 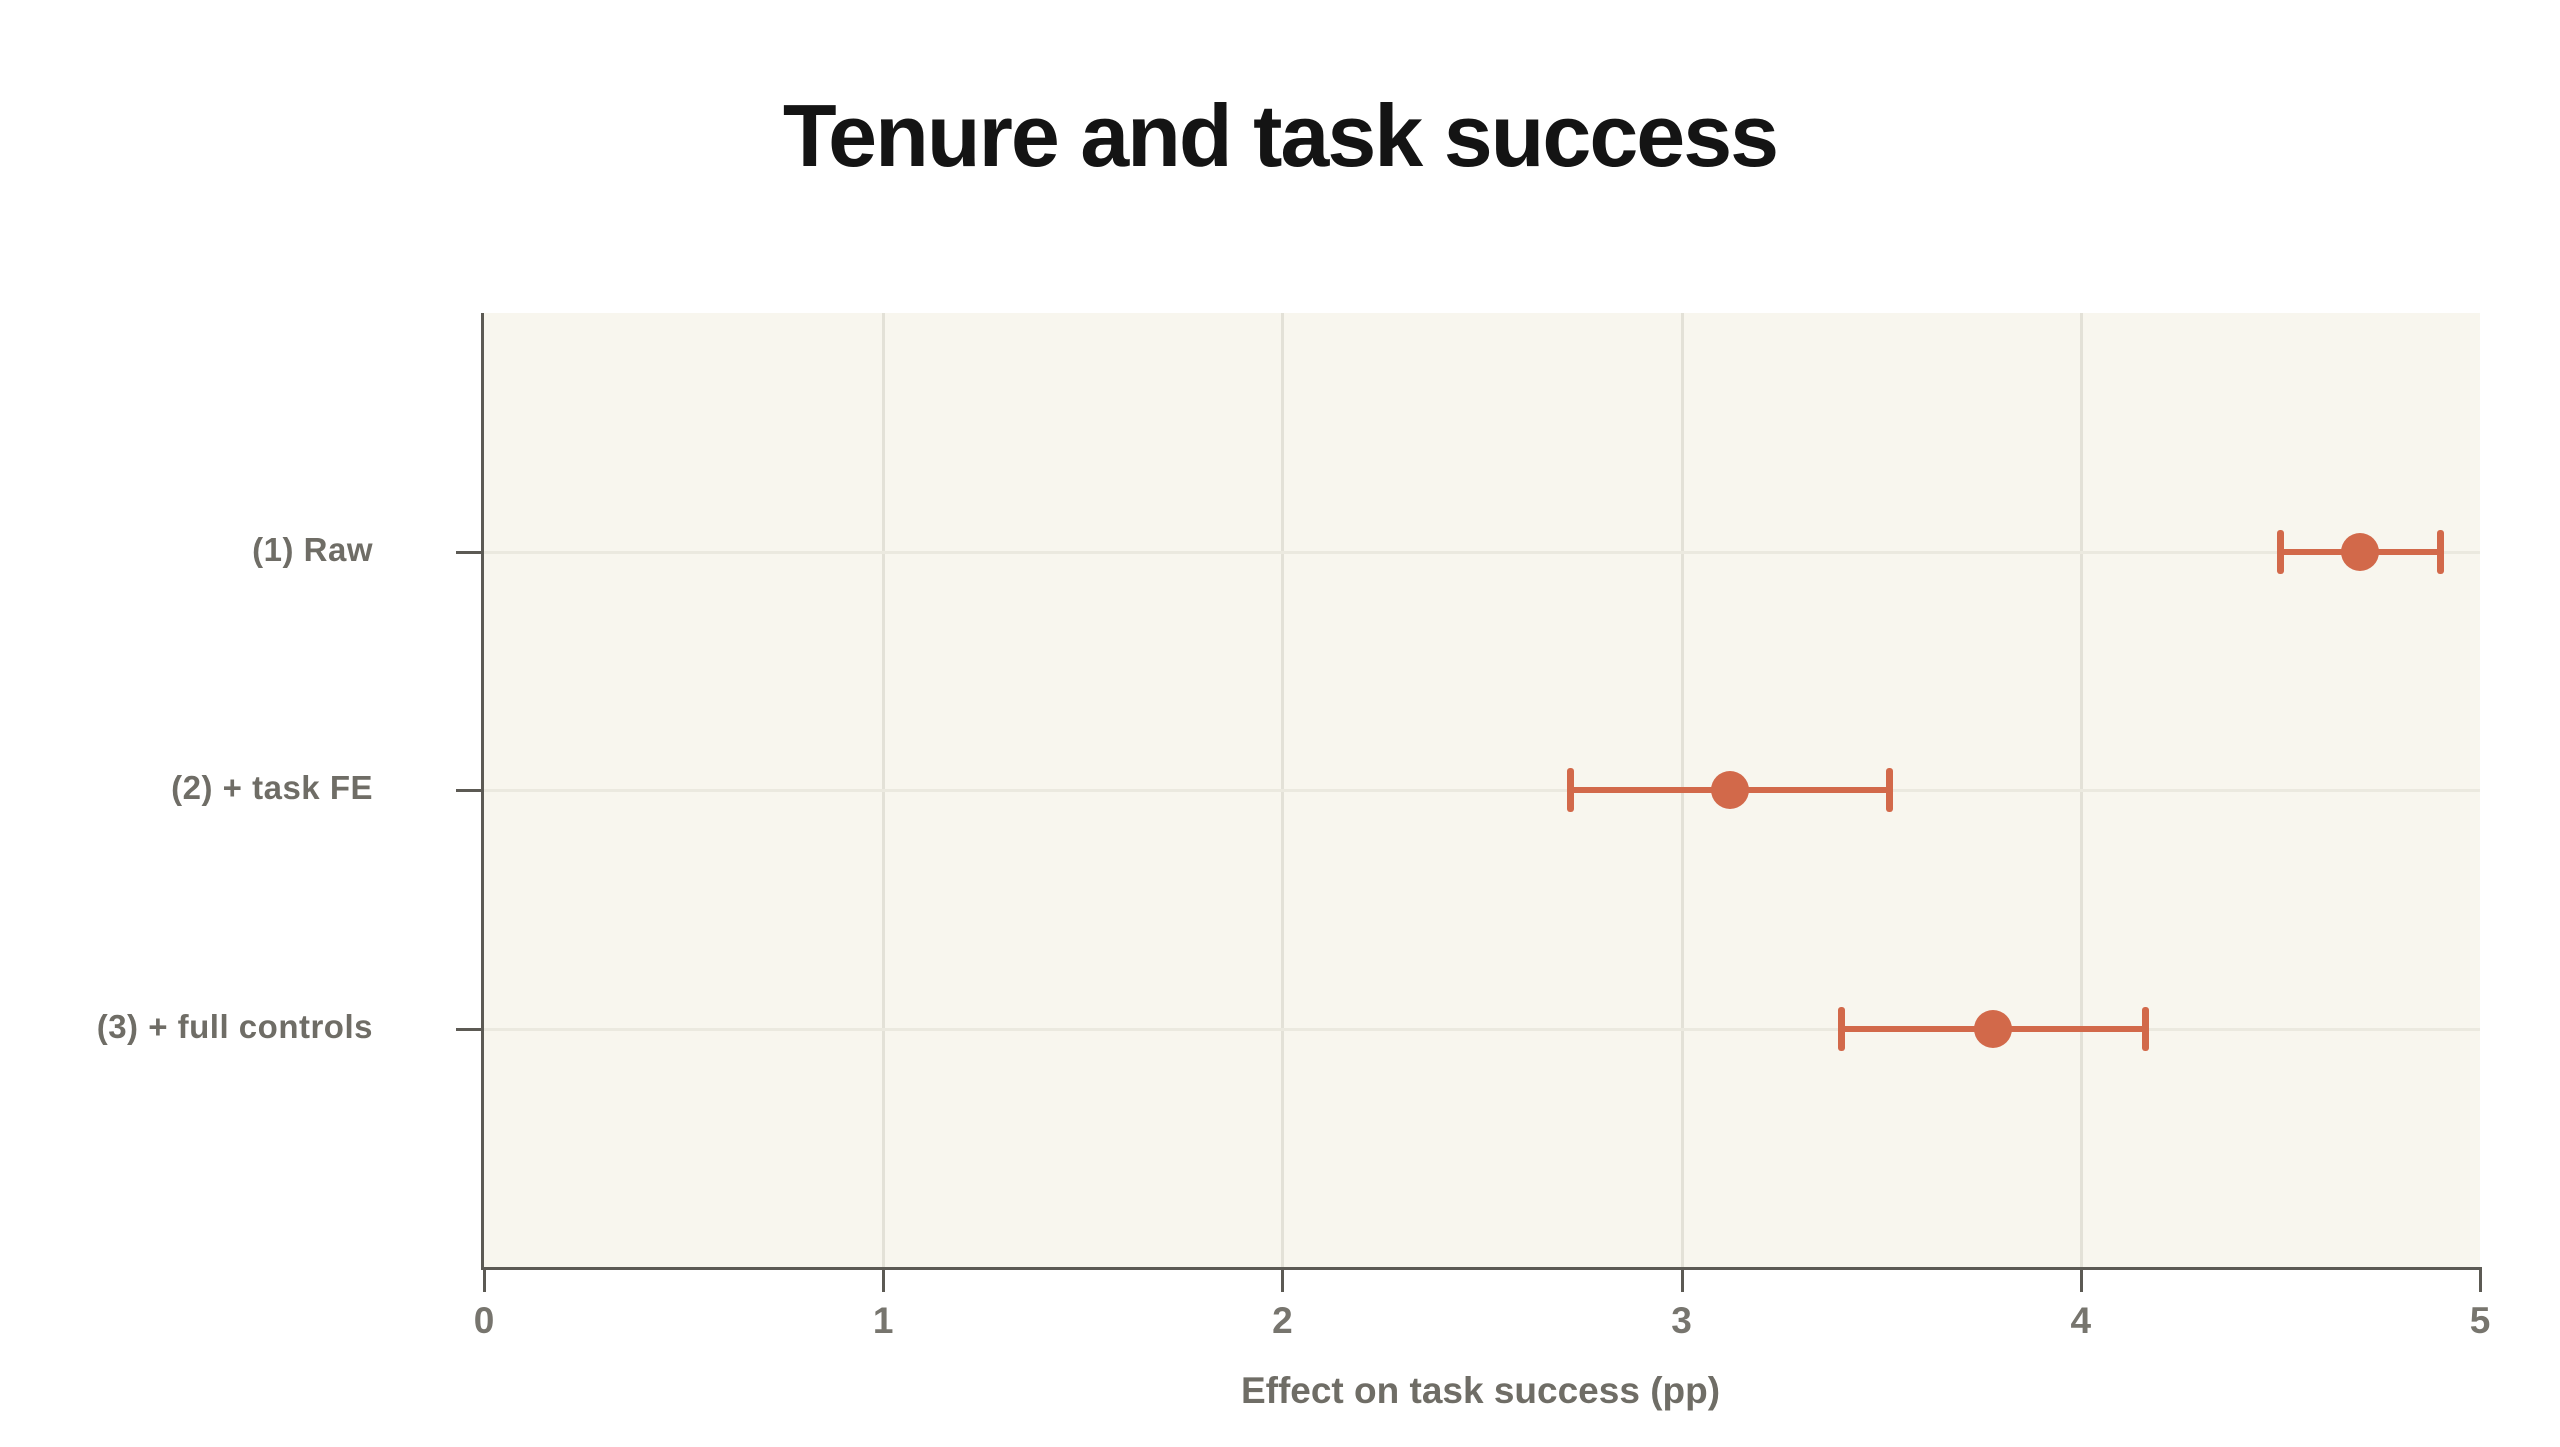 I want to click on x-tick-label-3: 3, so click(x=1681, y=1320).